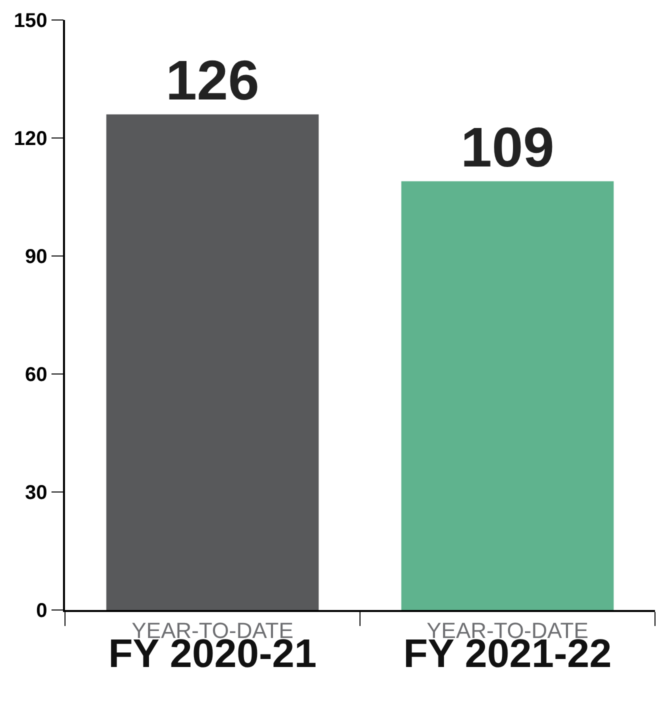 Image resolution: width=663 pixels, height=708 pixels. I want to click on y-tick-label: 150, so click(31, 21).